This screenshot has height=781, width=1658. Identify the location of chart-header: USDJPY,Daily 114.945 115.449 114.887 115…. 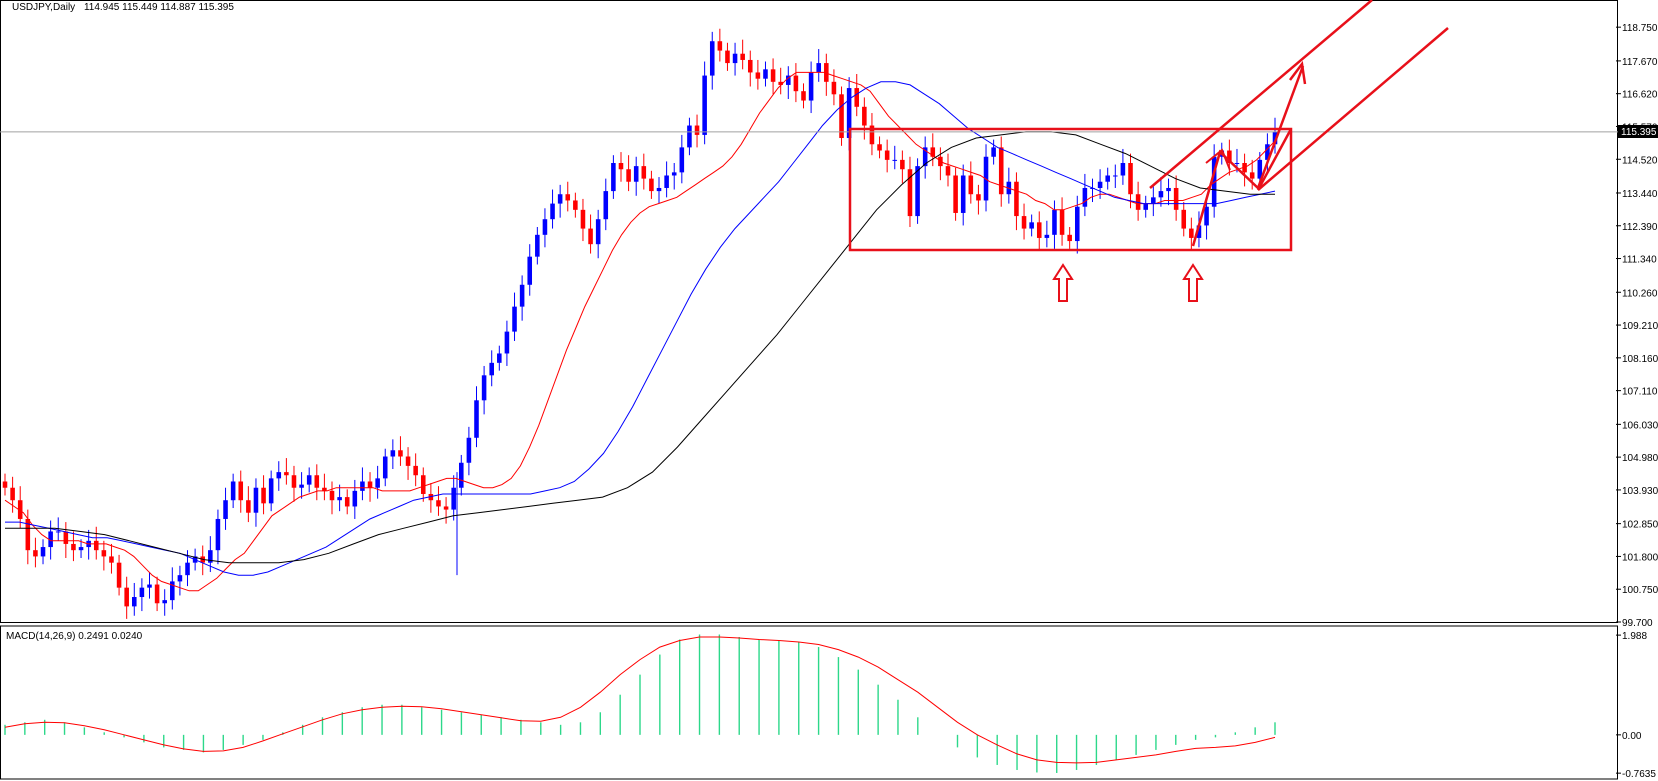
(123, 7).